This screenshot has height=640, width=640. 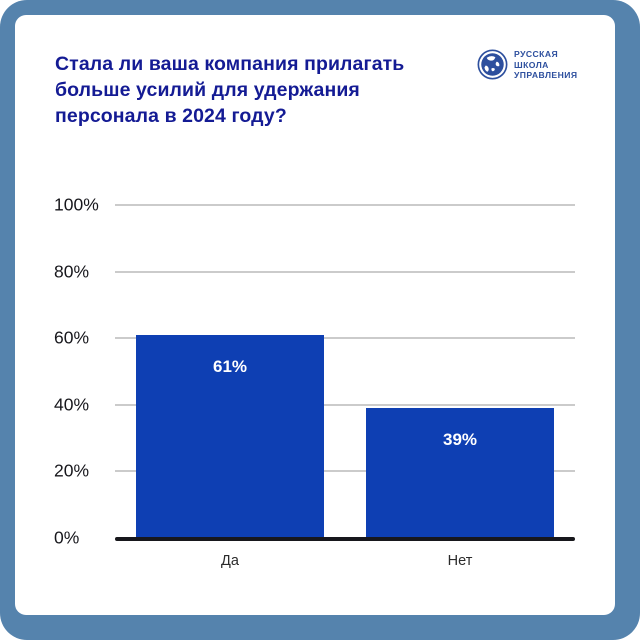 I want to click on y-axis-tick-label: 100%, so click(x=76, y=204).